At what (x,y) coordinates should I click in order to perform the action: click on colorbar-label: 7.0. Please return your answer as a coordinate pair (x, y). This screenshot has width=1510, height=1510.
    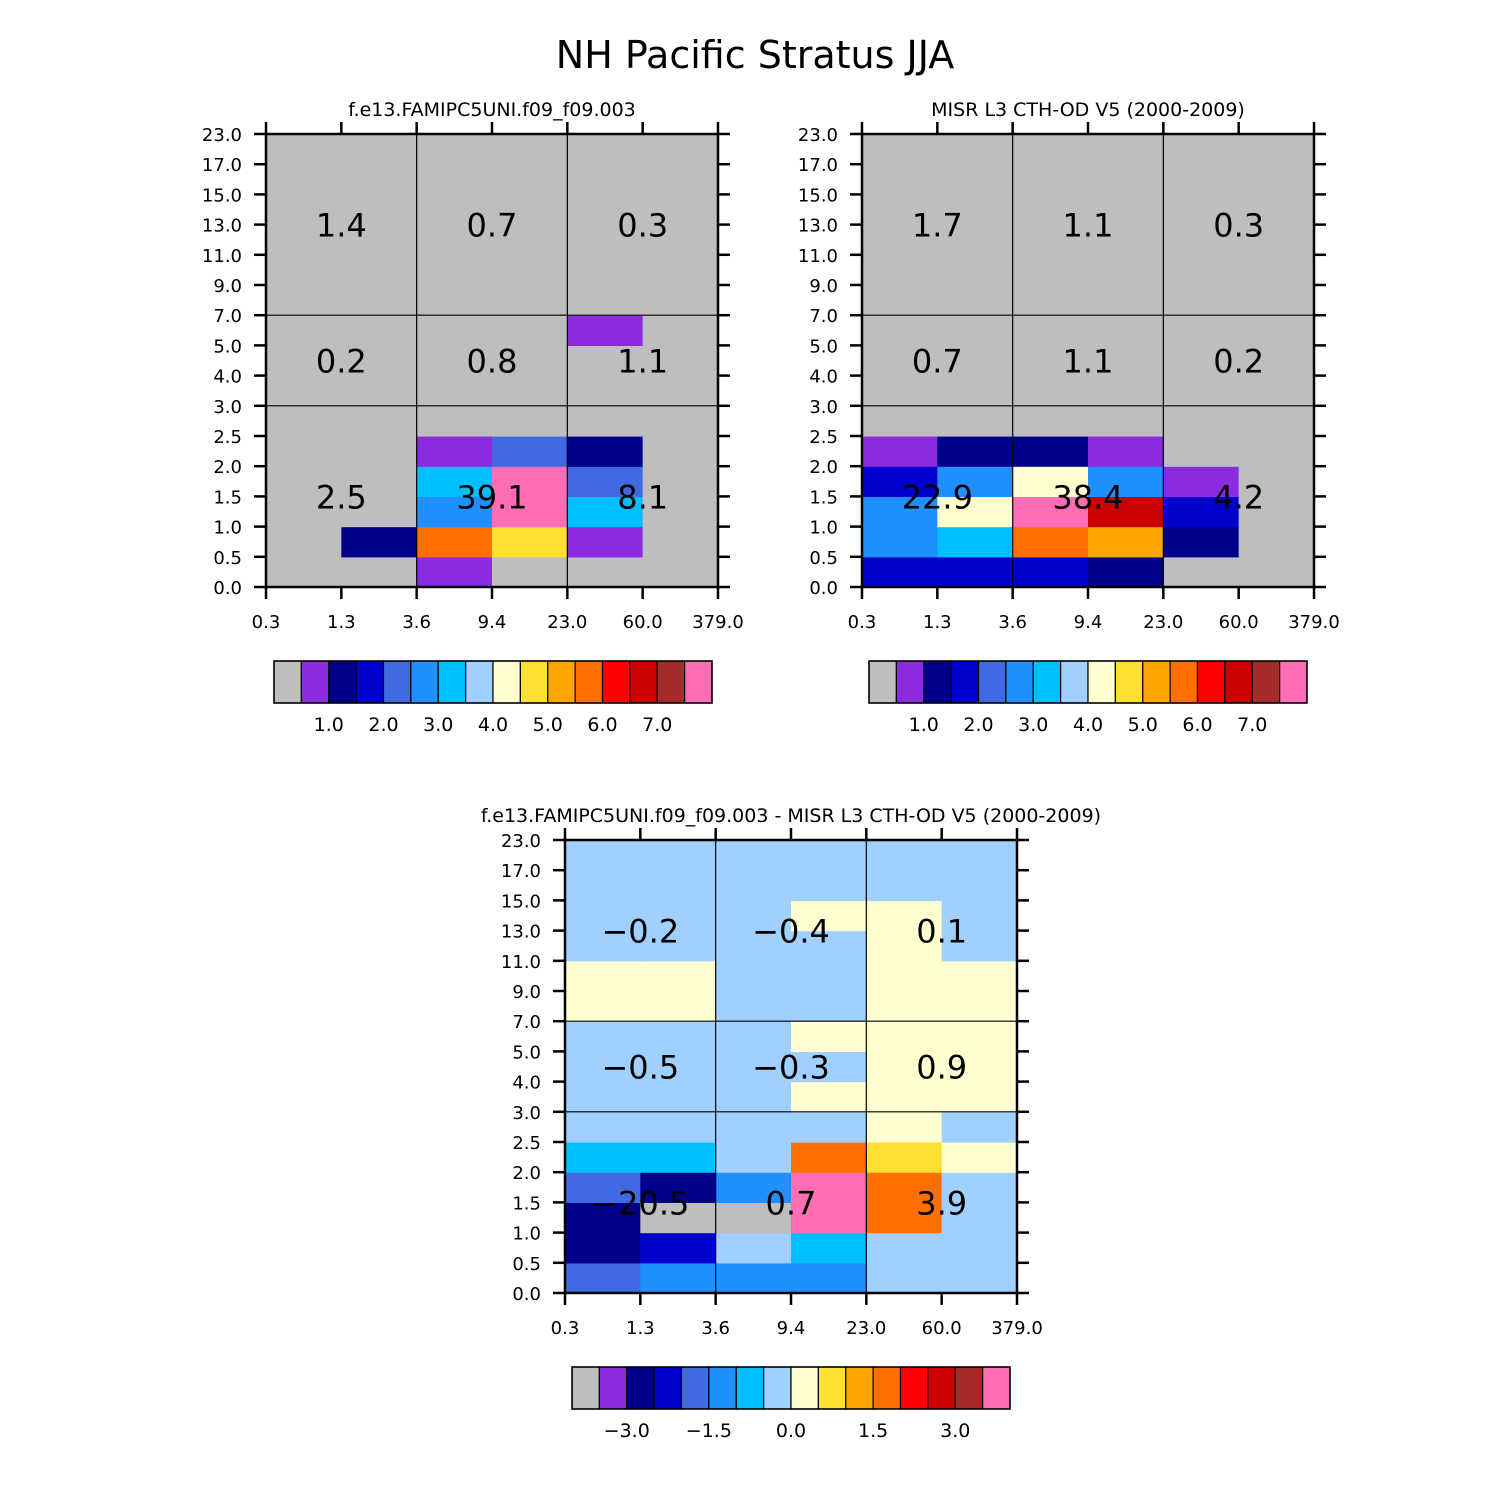
    Looking at the image, I should click on (657, 725).